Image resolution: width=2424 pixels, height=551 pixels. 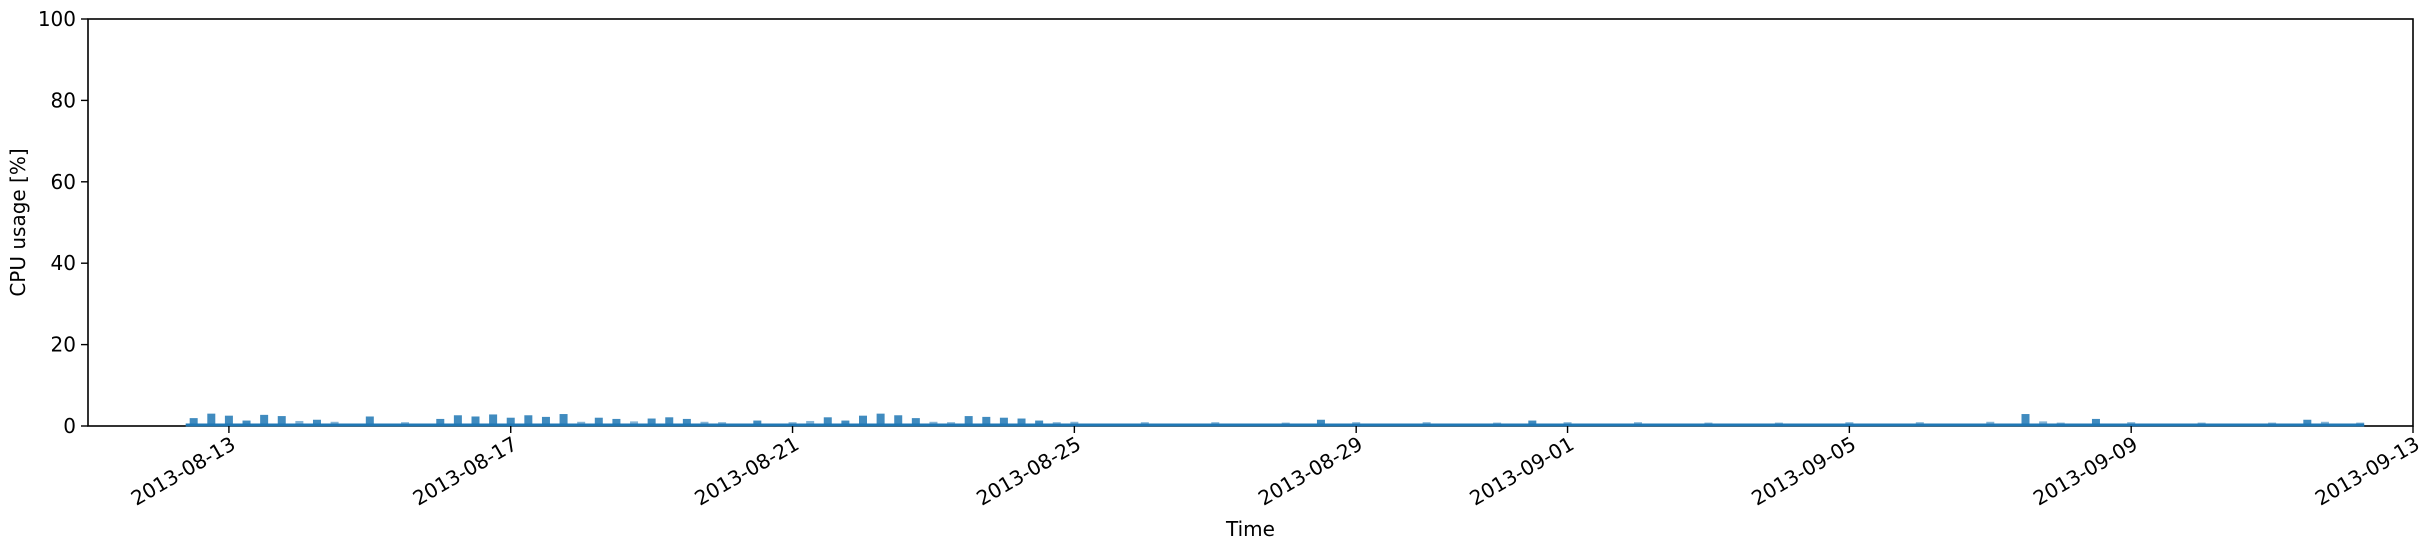 I want to click on y-tick-label: 0, so click(x=69, y=426).